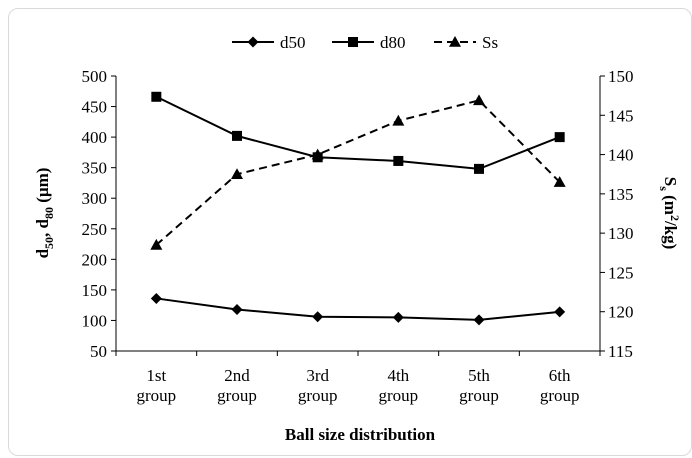  Describe the element at coordinates (621, 194) in the screenshot. I see `right-tick-label: 135` at that location.